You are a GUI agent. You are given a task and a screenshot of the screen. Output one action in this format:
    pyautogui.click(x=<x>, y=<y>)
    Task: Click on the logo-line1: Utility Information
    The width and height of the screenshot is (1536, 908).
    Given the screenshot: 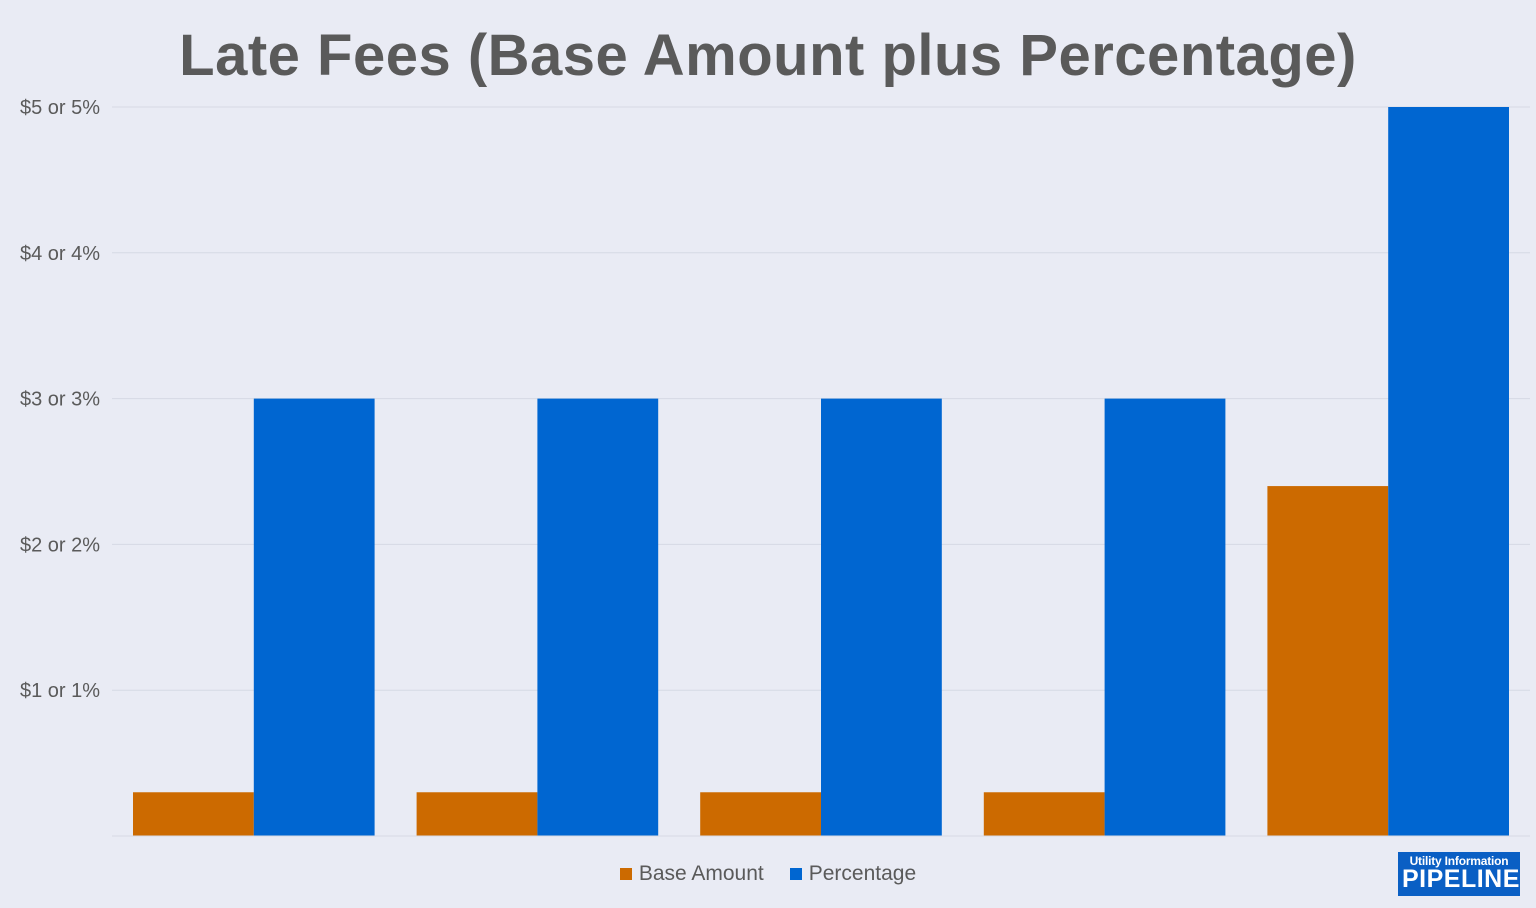 What is the action you would take?
    pyautogui.click(x=1459, y=861)
    